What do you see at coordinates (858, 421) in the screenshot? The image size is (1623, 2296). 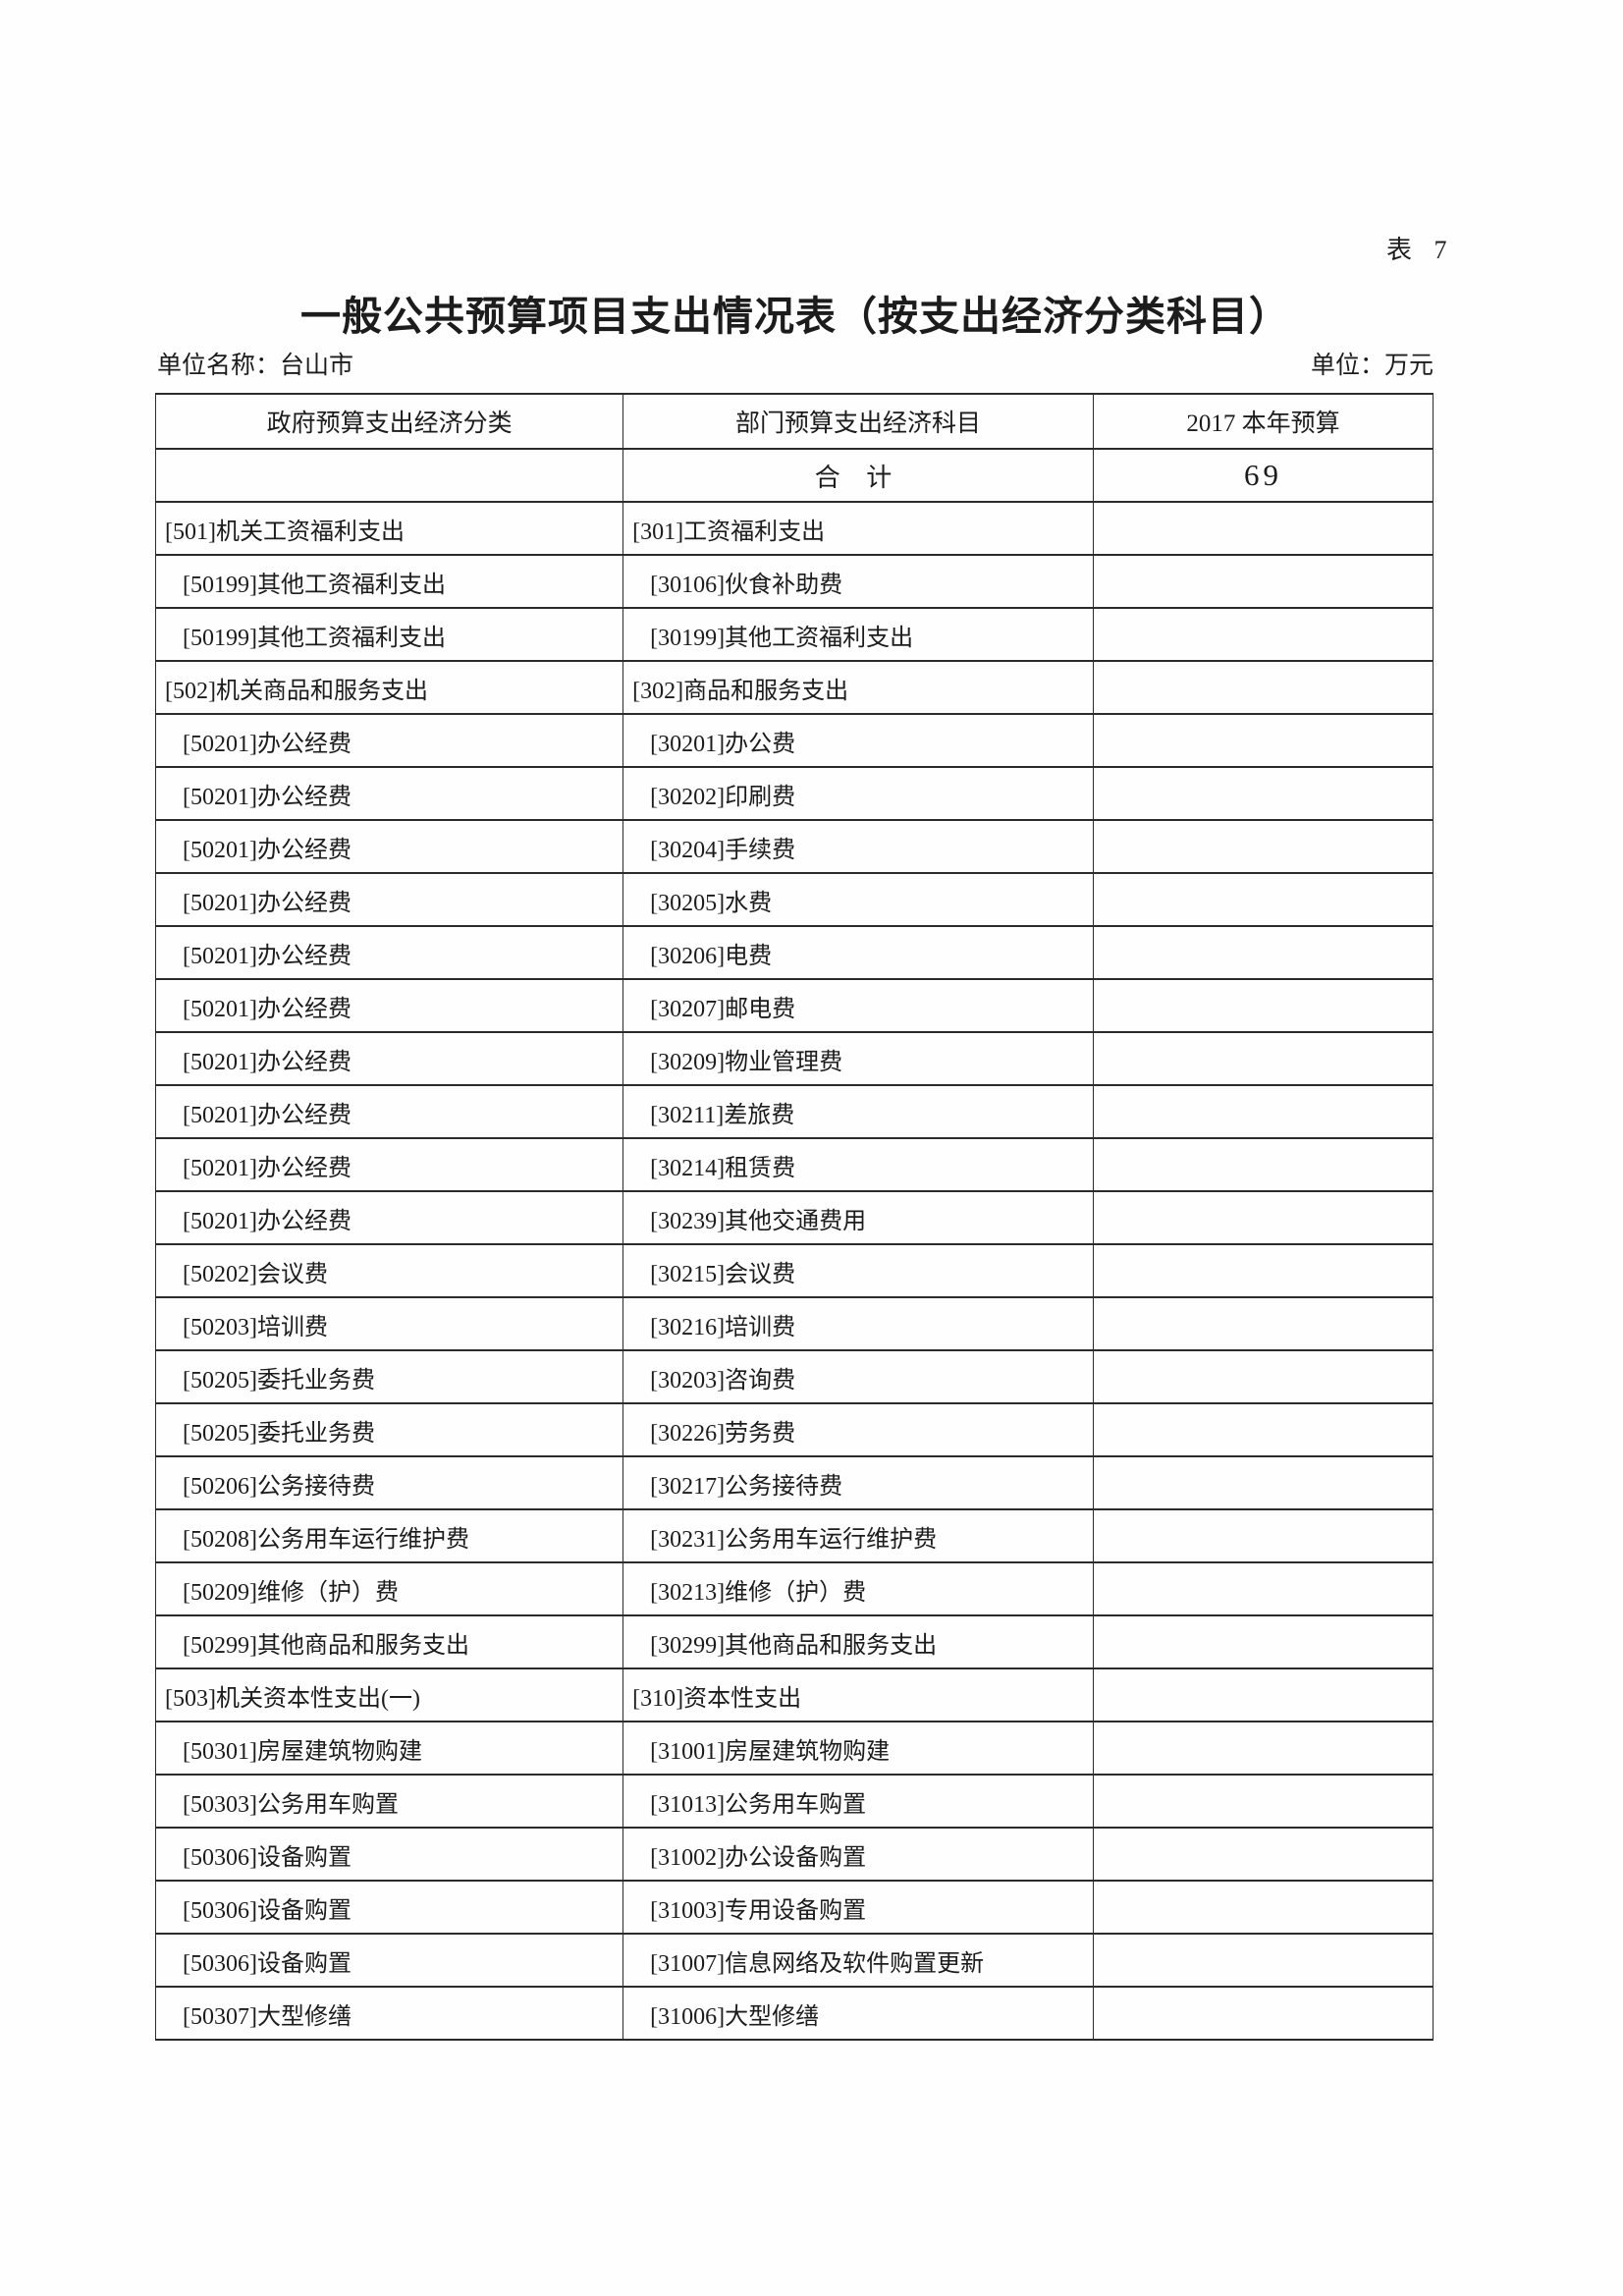 I see `header-dept-subject: 部门预算支出经济科目` at bounding box center [858, 421].